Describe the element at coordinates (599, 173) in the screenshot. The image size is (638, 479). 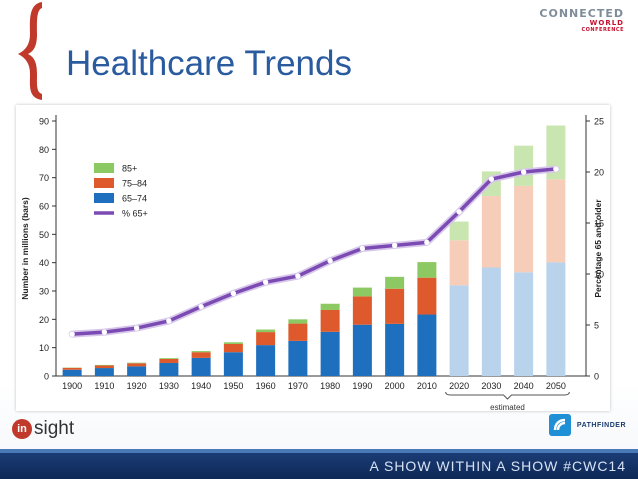
I see `y-right-tick-label: 20` at that location.